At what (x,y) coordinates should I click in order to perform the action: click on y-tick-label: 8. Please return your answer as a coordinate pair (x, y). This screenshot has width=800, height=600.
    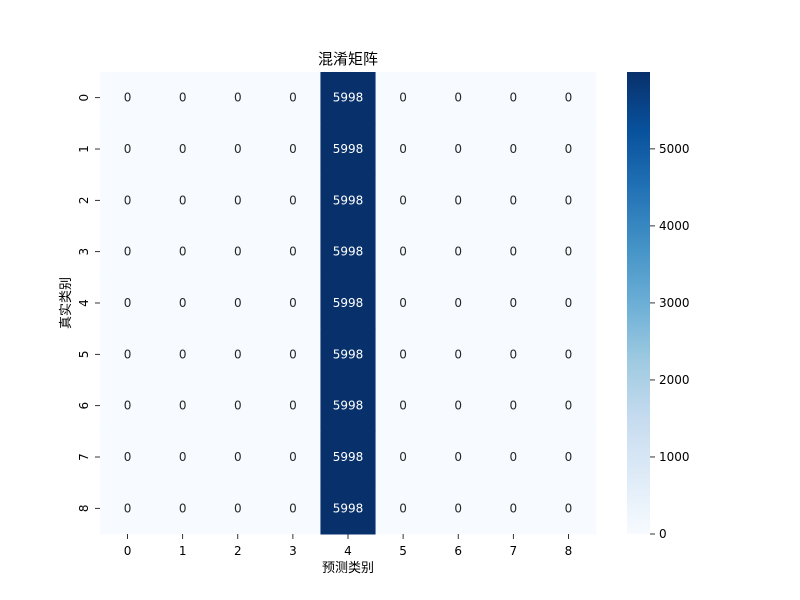
    Looking at the image, I should click on (84, 509).